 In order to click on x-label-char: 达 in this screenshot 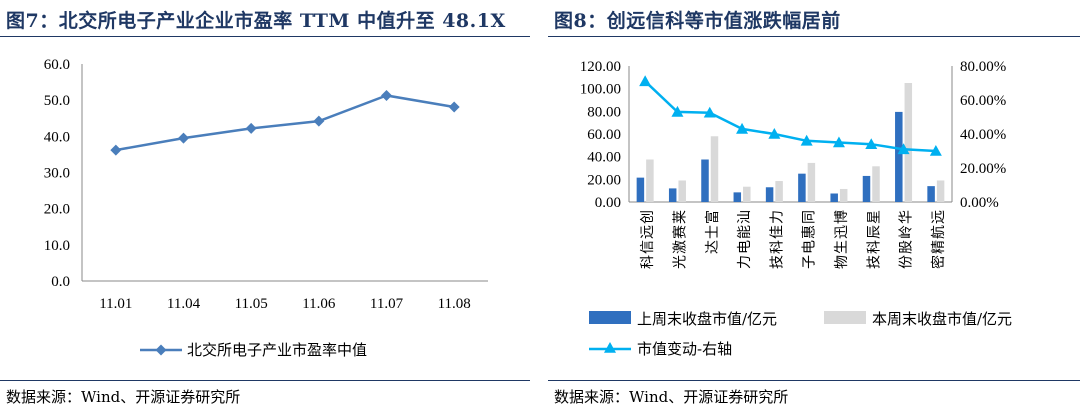, I will do `click(713, 247)`.